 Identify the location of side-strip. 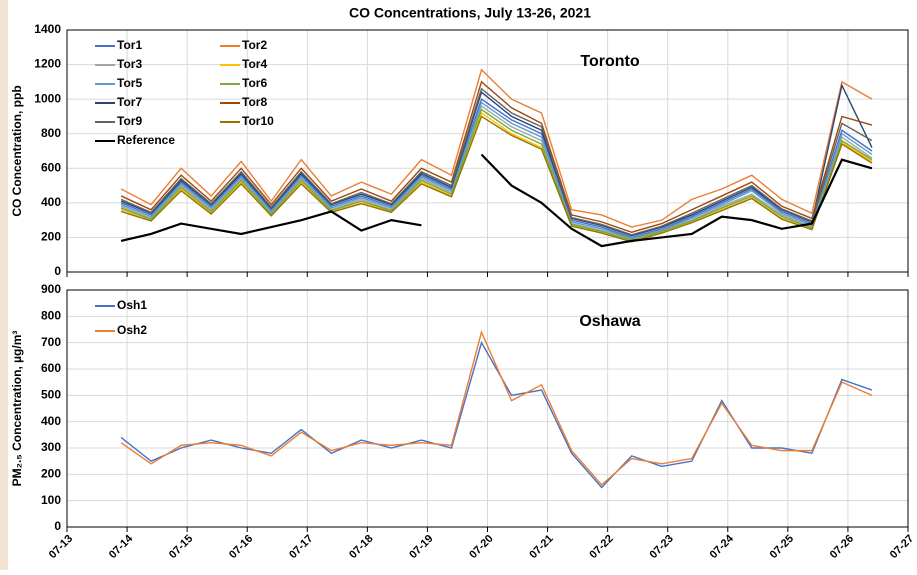
(4, 285).